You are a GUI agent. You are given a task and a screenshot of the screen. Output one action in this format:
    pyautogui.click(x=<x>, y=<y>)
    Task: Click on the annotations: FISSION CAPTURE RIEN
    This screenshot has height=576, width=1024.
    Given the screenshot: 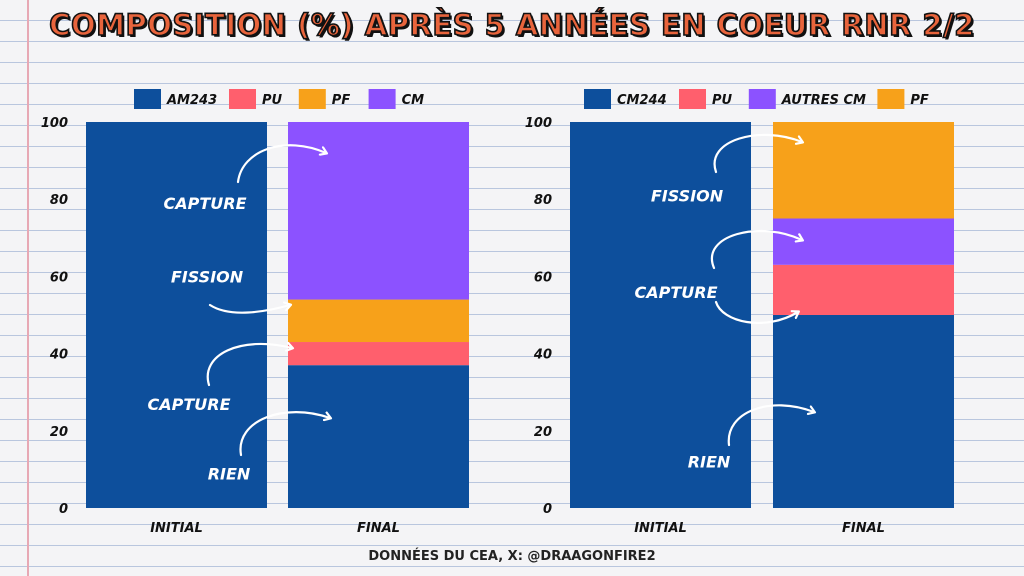 What is the action you would take?
    pyautogui.click(x=724, y=302)
    